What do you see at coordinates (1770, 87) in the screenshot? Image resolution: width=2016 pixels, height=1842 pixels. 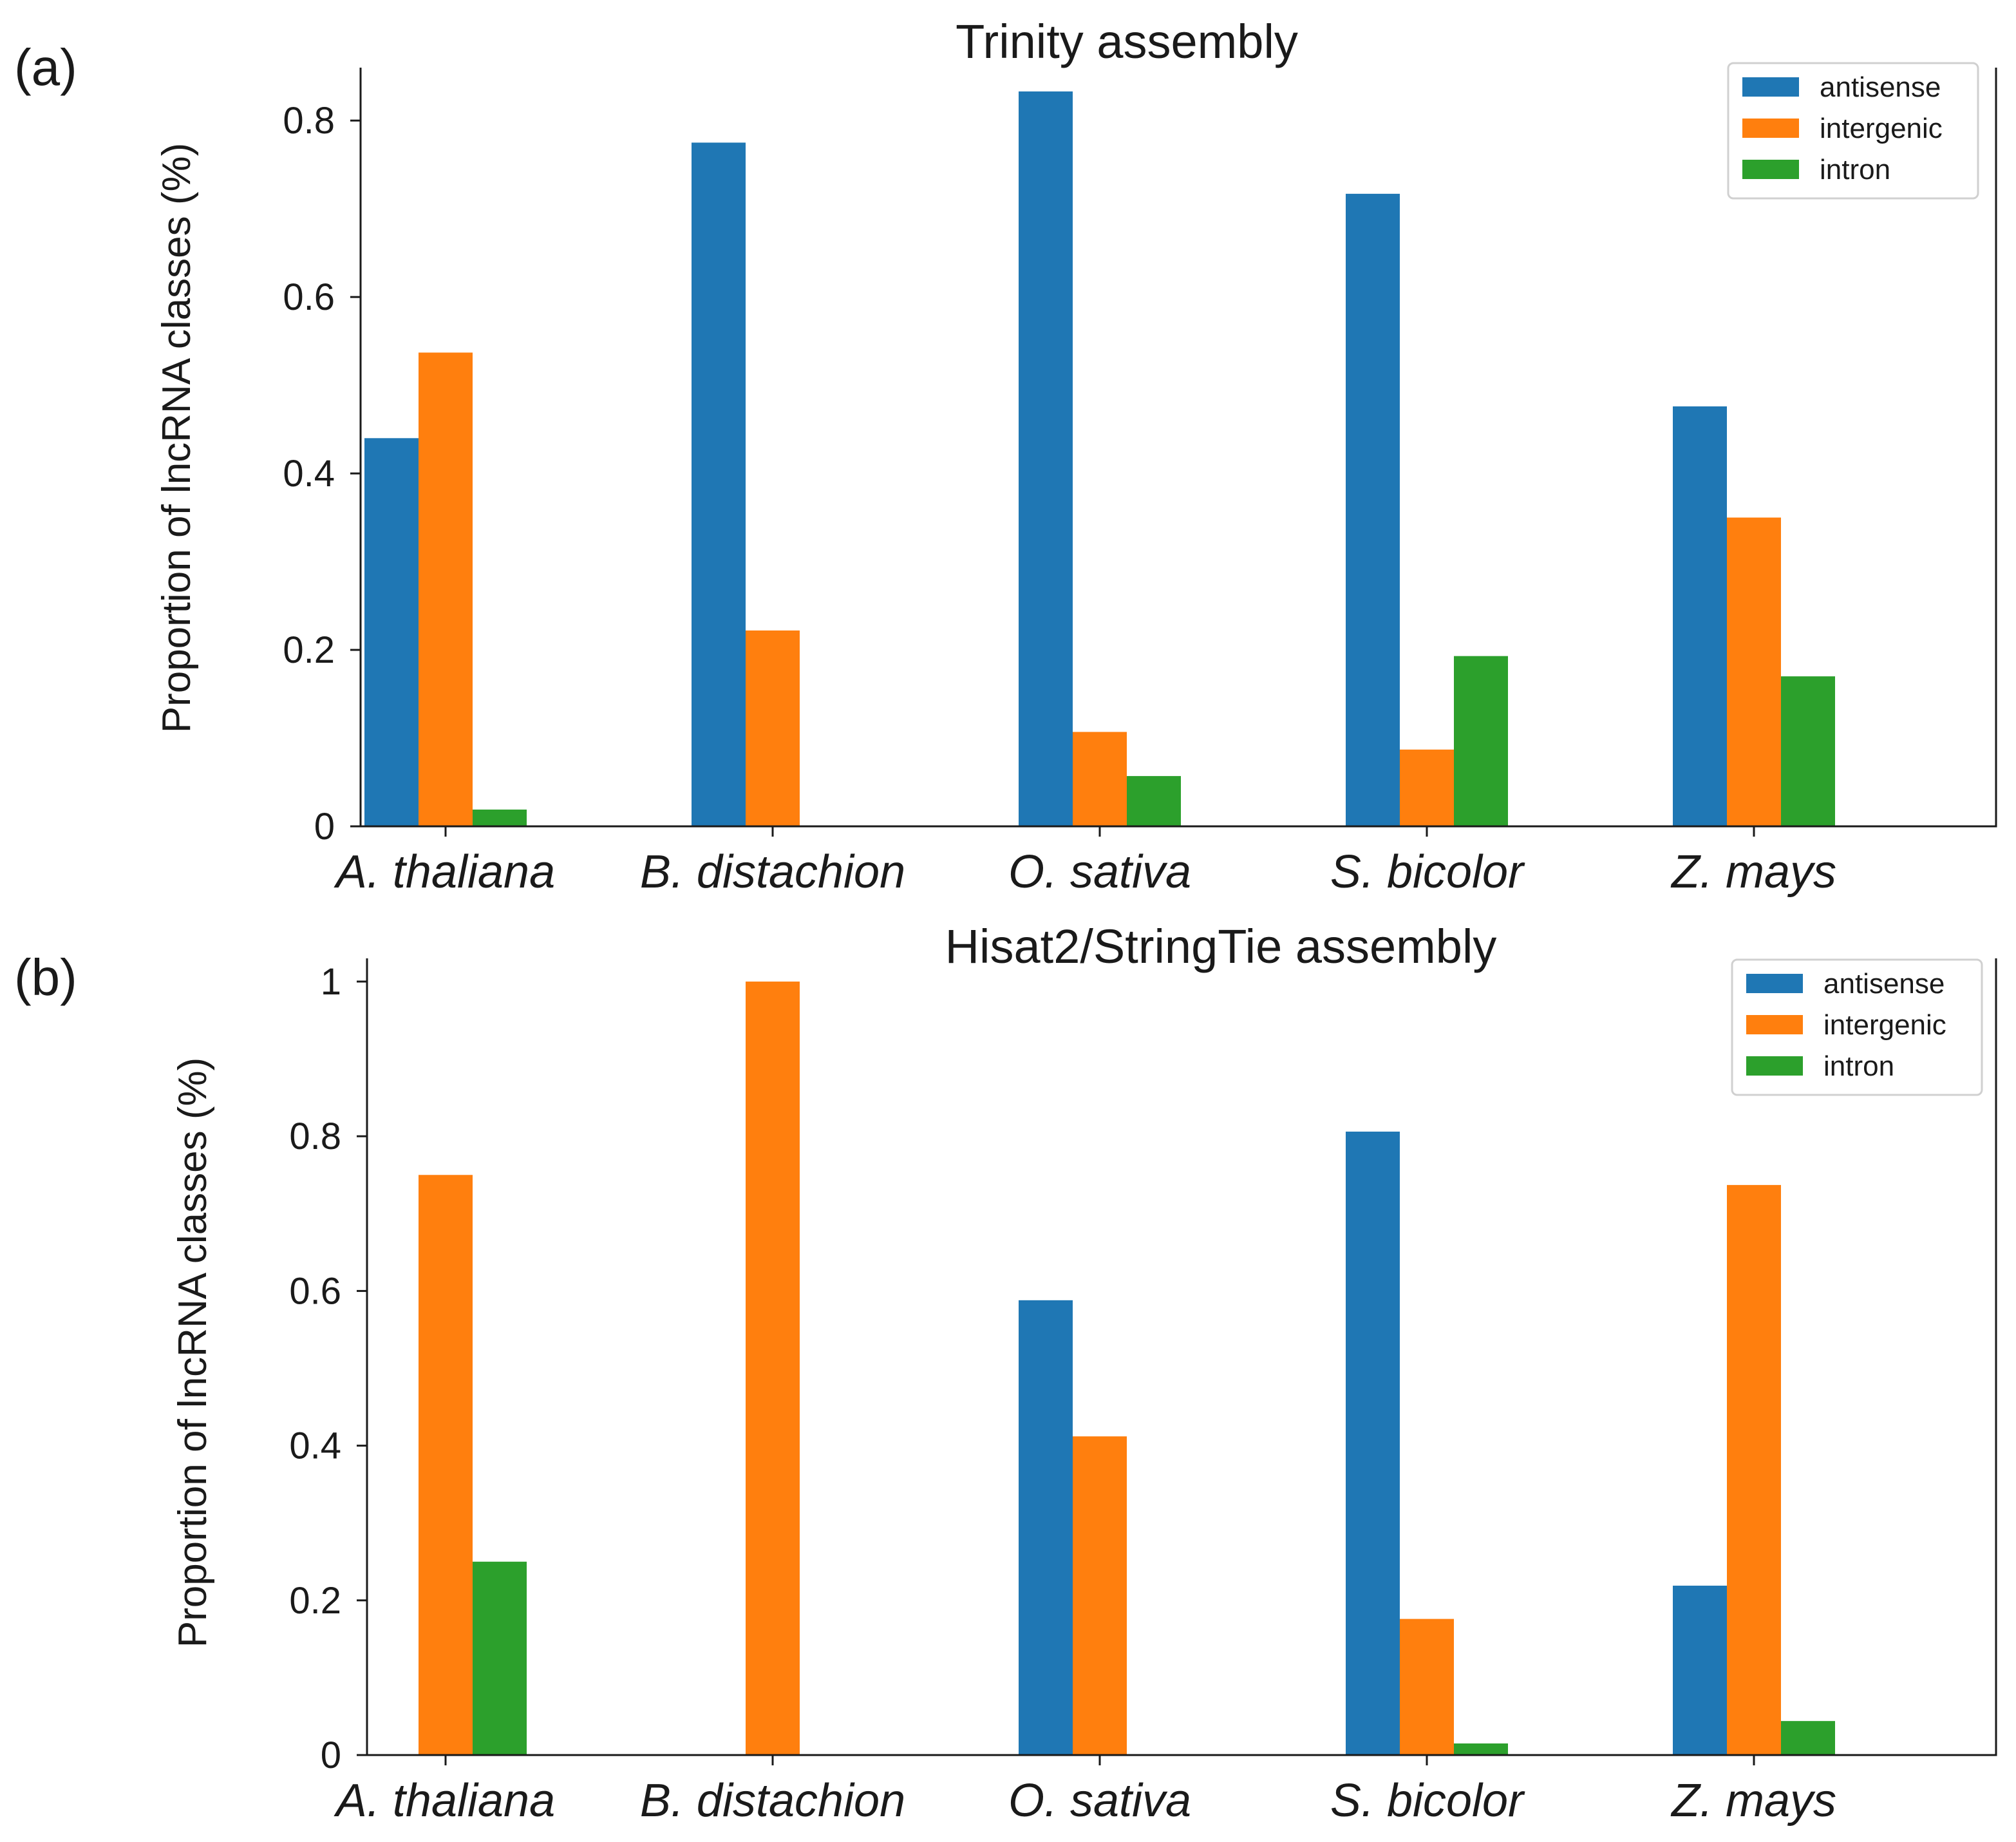 I see `panel-a-legend-swatch-antisense` at bounding box center [1770, 87].